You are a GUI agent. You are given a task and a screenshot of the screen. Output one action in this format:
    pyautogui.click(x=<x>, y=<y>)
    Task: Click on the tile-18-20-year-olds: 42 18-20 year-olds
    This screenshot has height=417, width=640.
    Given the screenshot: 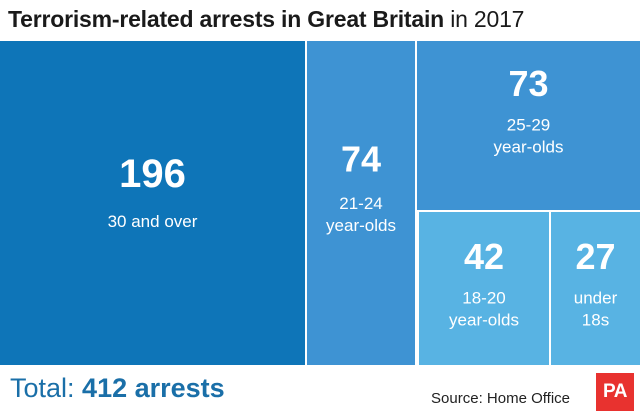 What is the action you would take?
    pyautogui.click(x=484, y=288)
    